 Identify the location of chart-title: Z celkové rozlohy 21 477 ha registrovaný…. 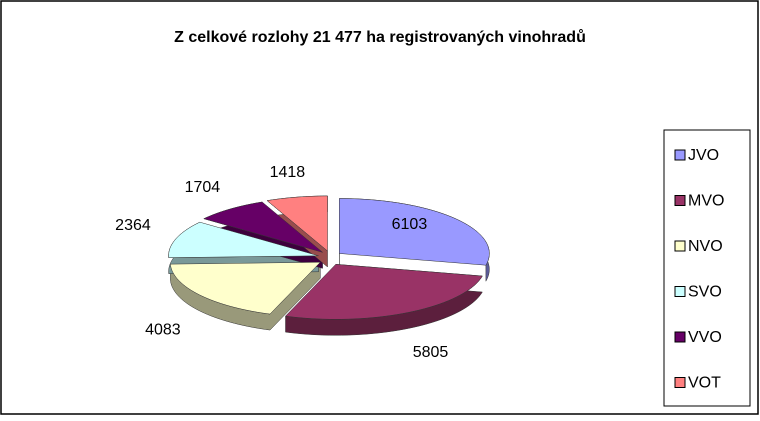
(380, 37).